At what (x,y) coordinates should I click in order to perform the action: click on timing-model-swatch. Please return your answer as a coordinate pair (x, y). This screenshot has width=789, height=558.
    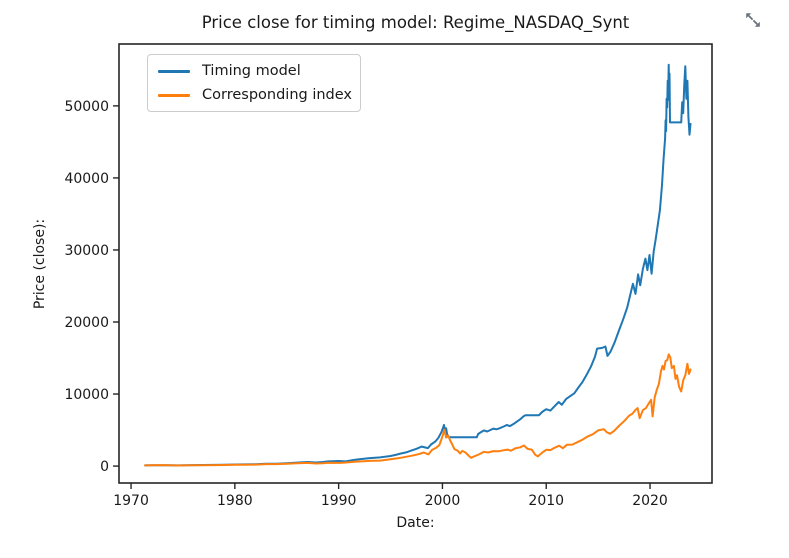
    Looking at the image, I should click on (174, 71).